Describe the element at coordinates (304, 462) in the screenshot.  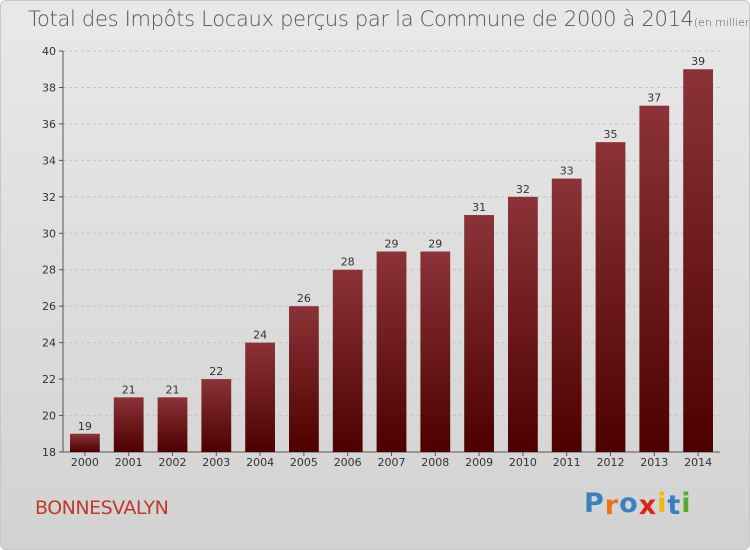
I see `x-tick-label: 2005` at that location.